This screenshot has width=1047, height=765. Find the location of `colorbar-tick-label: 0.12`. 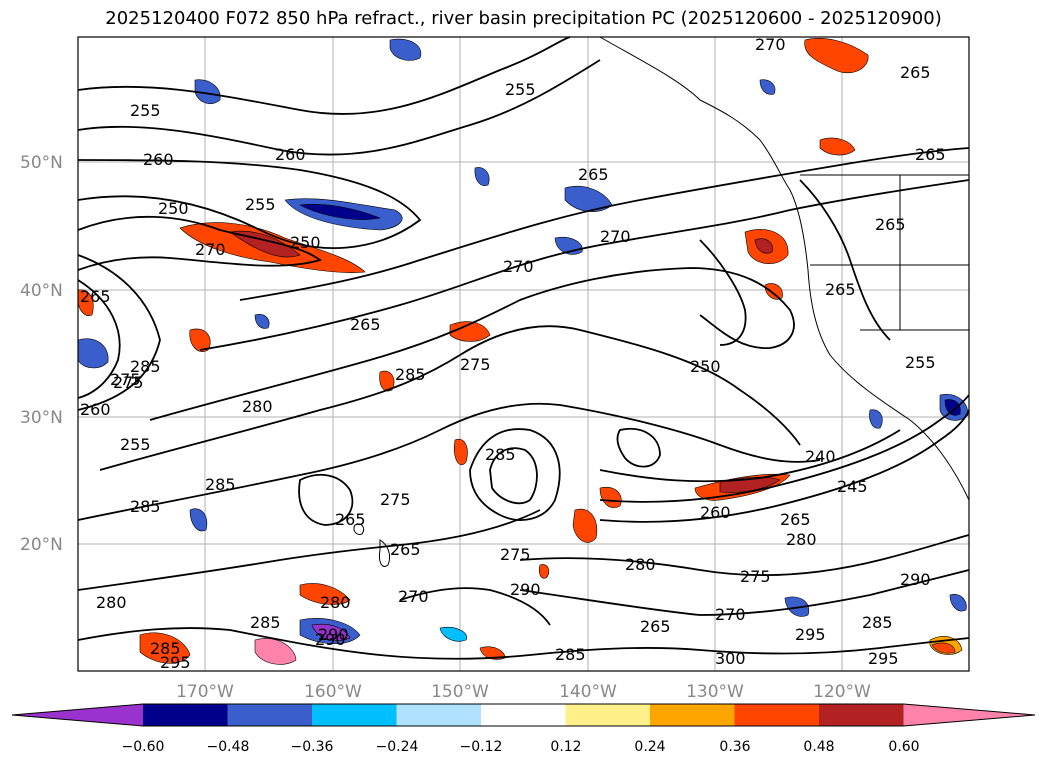

colorbar-tick-label: 0.12 is located at coordinates (565, 747).